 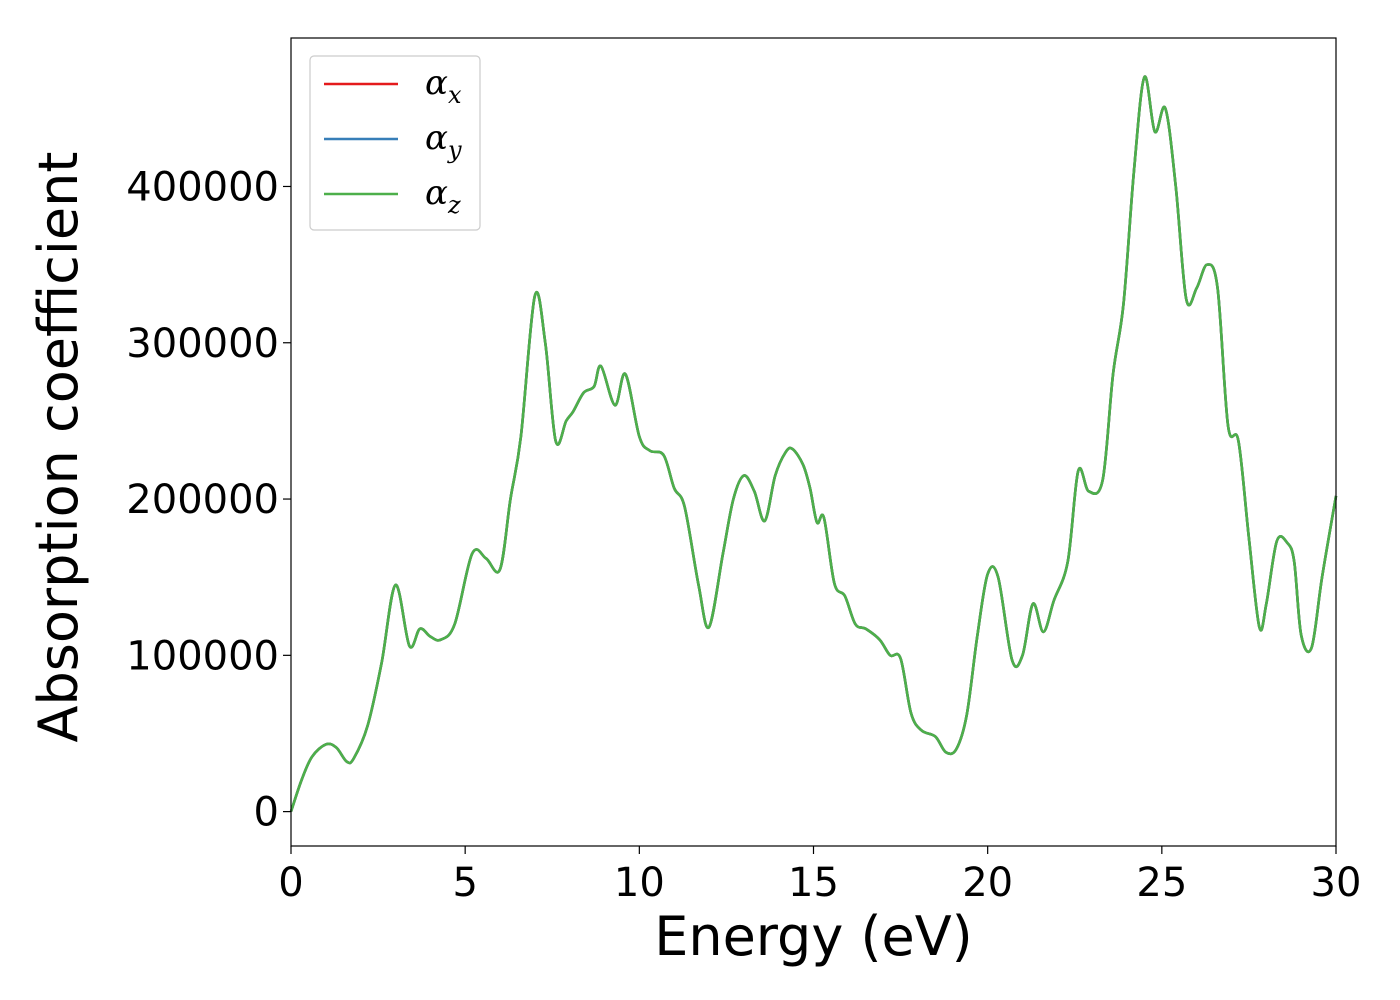 I want to click on legend-box, so click(x=395, y=143).